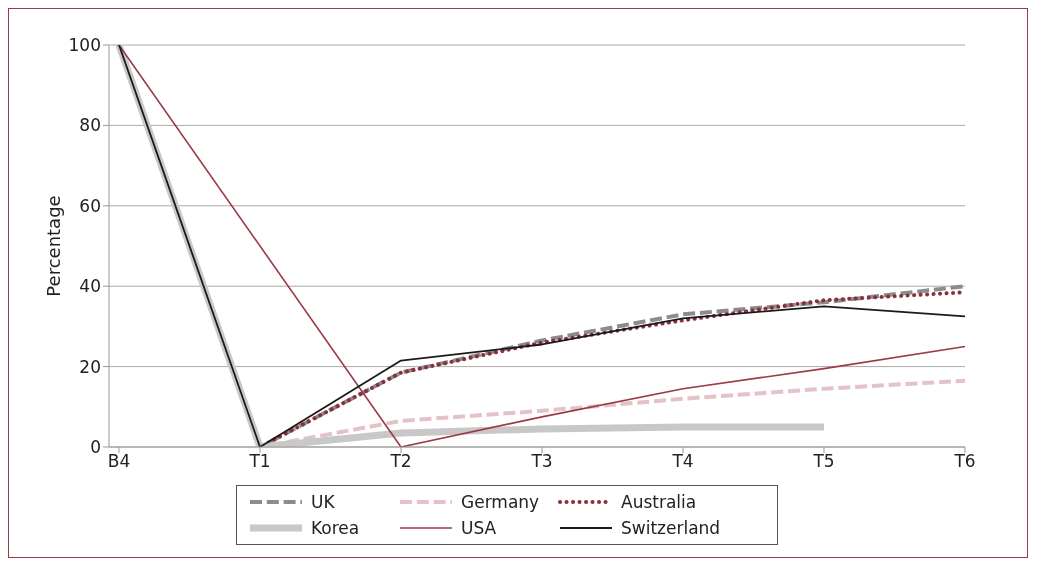 This screenshot has height=569, width=1044. Describe the element at coordinates (90, 286) in the screenshot. I see `y-tick-label: 40` at that location.